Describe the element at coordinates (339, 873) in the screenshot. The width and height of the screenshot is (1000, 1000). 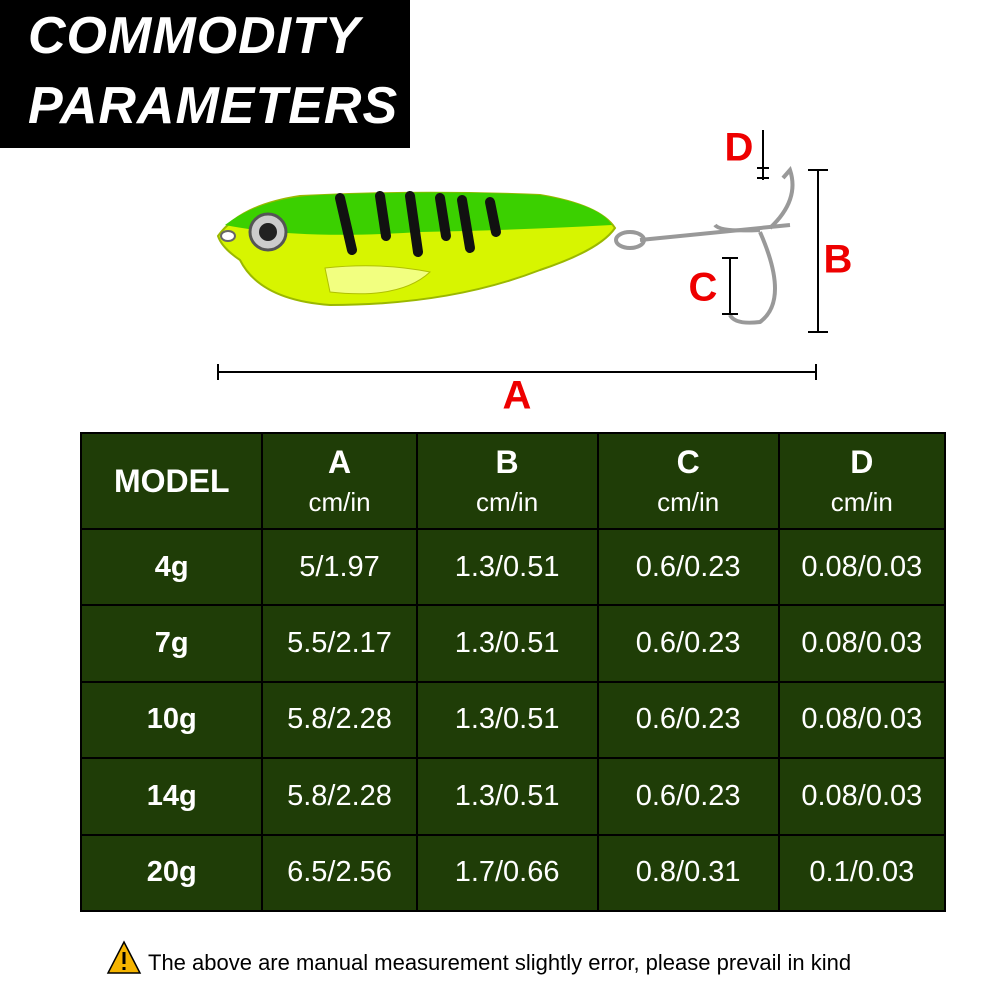
I see `value-cell: 6.5/2.56` at that location.